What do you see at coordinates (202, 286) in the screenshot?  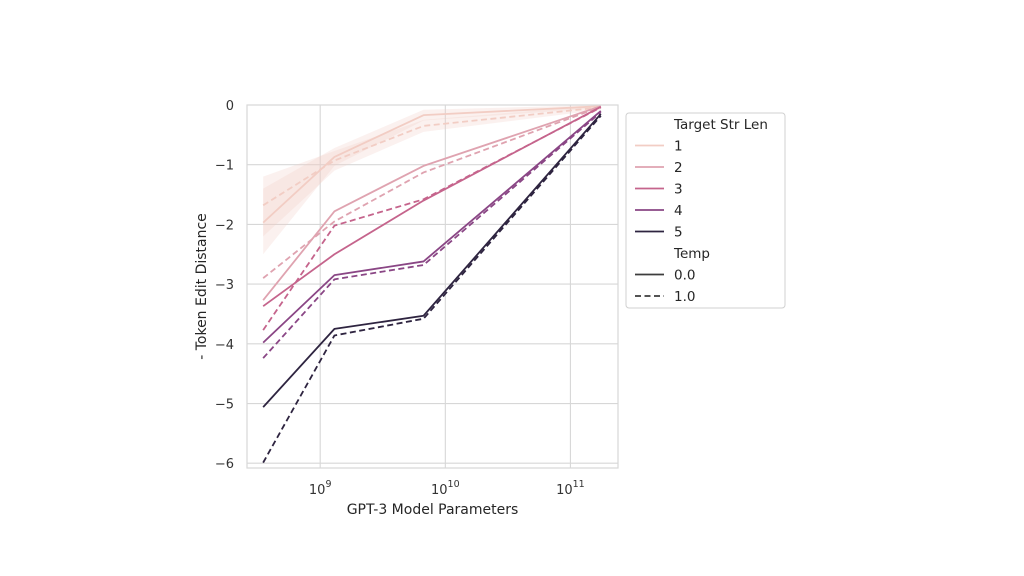 I see `y-axis-title: - Token Edit Distance` at bounding box center [202, 286].